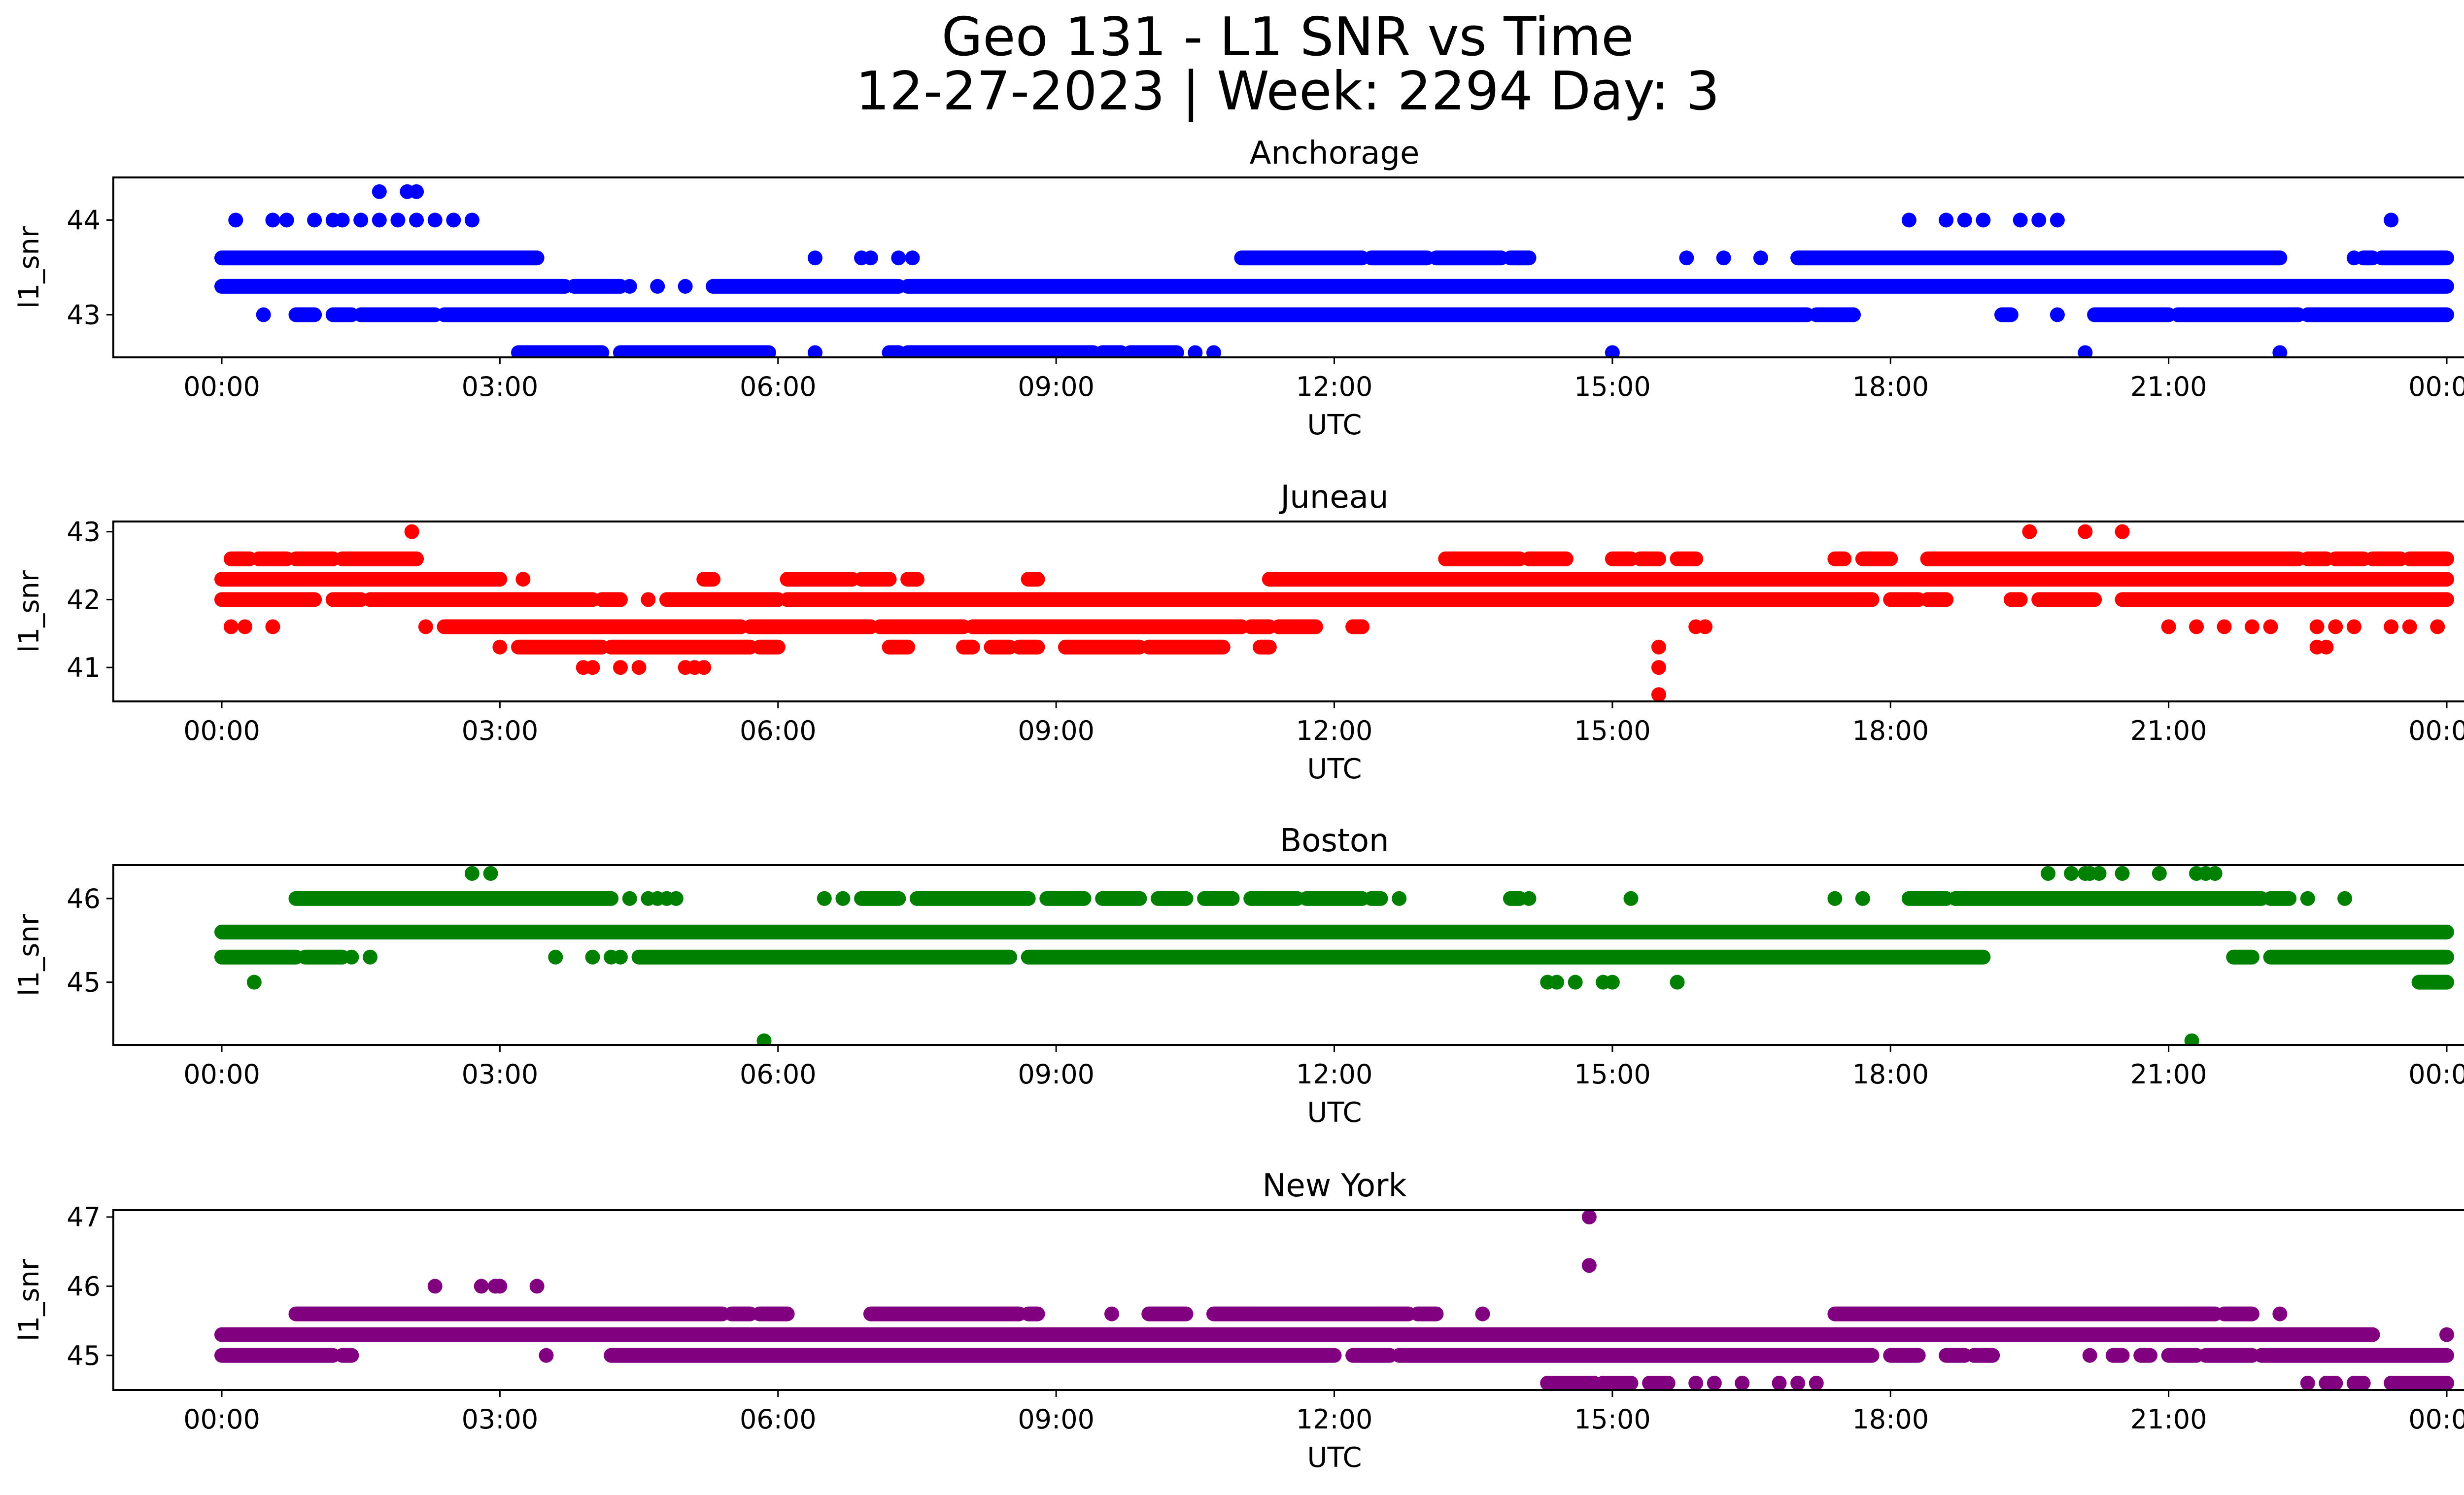 The image size is (2464, 1495). What do you see at coordinates (84, 220) in the screenshot?
I see `y-tick-label: 44` at bounding box center [84, 220].